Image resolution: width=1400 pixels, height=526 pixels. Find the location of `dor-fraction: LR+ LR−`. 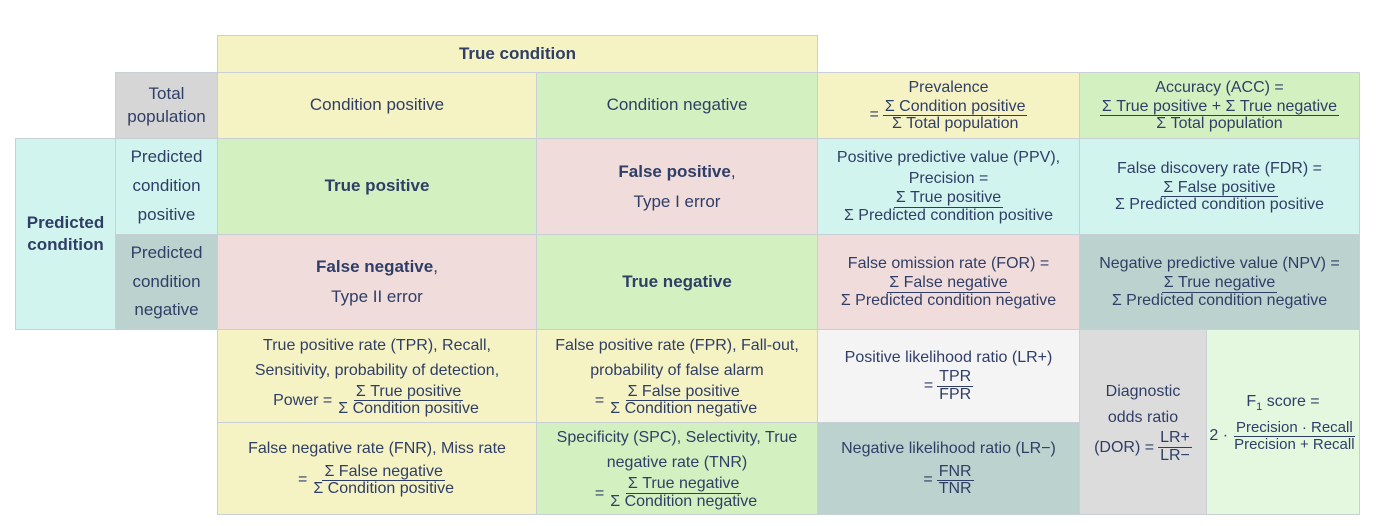

dor-fraction: LR+ LR− is located at coordinates (1175, 447).